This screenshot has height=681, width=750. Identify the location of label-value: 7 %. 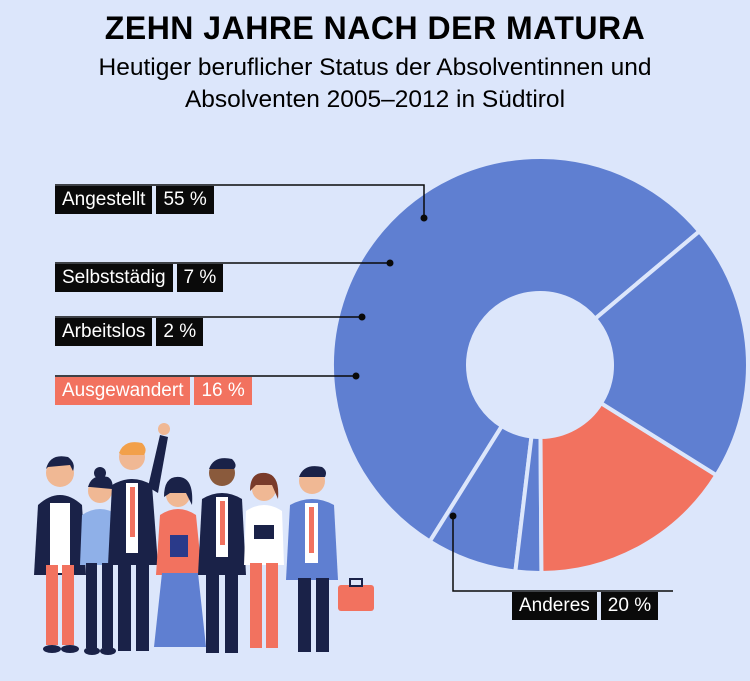
(200, 278).